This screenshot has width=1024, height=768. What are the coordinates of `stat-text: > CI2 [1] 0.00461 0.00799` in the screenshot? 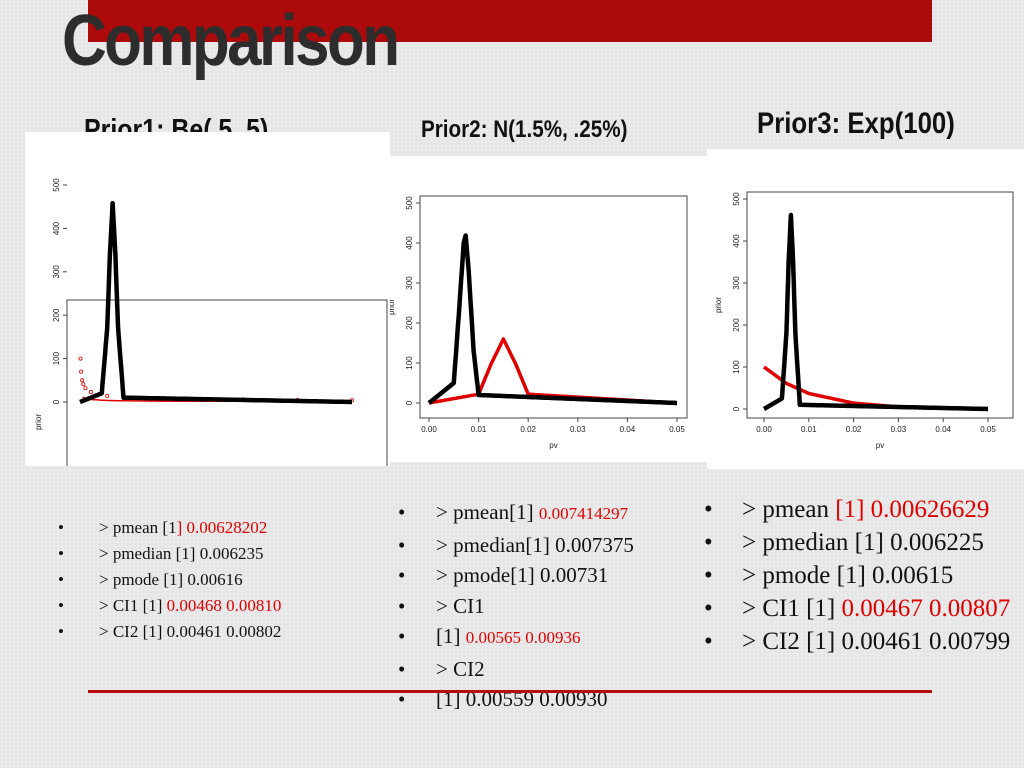 It's located at (876, 641).